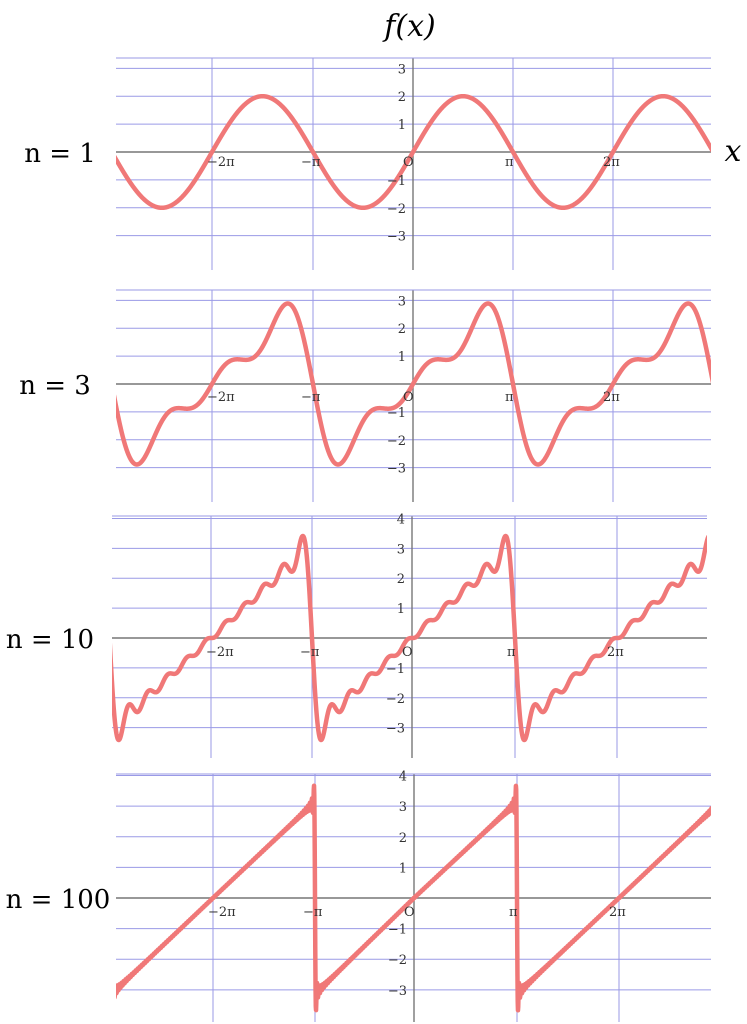 This screenshot has height=1024, width=747. What do you see at coordinates (408, 26) in the screenshot?
I see `figure-title: f(x)` at bounding box center [408, 26].